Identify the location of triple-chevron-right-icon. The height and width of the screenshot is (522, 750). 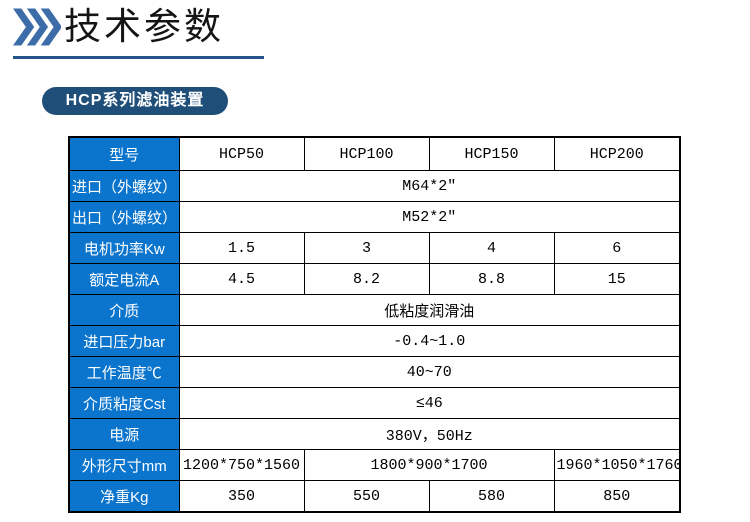
(37, 27).